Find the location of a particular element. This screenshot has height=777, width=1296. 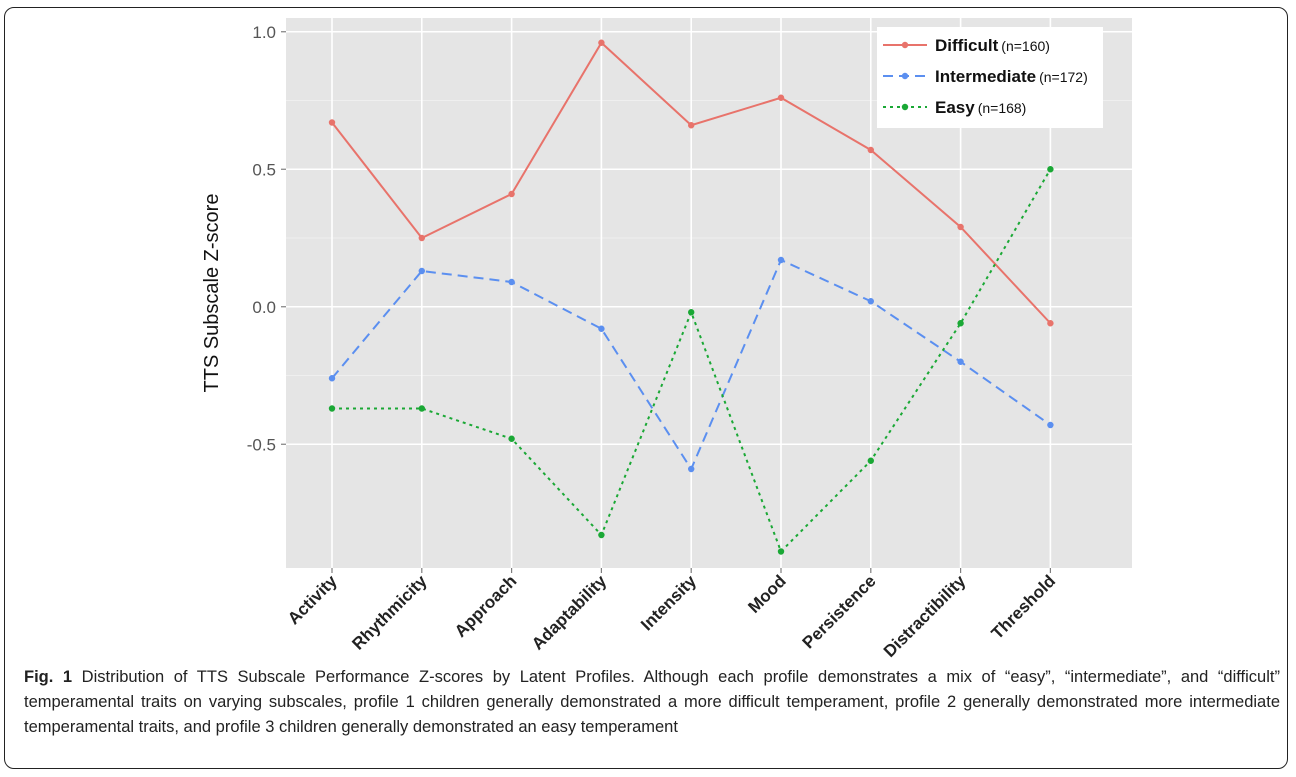

y-tick-label: 0.0 is located at coordinates (264, 307).